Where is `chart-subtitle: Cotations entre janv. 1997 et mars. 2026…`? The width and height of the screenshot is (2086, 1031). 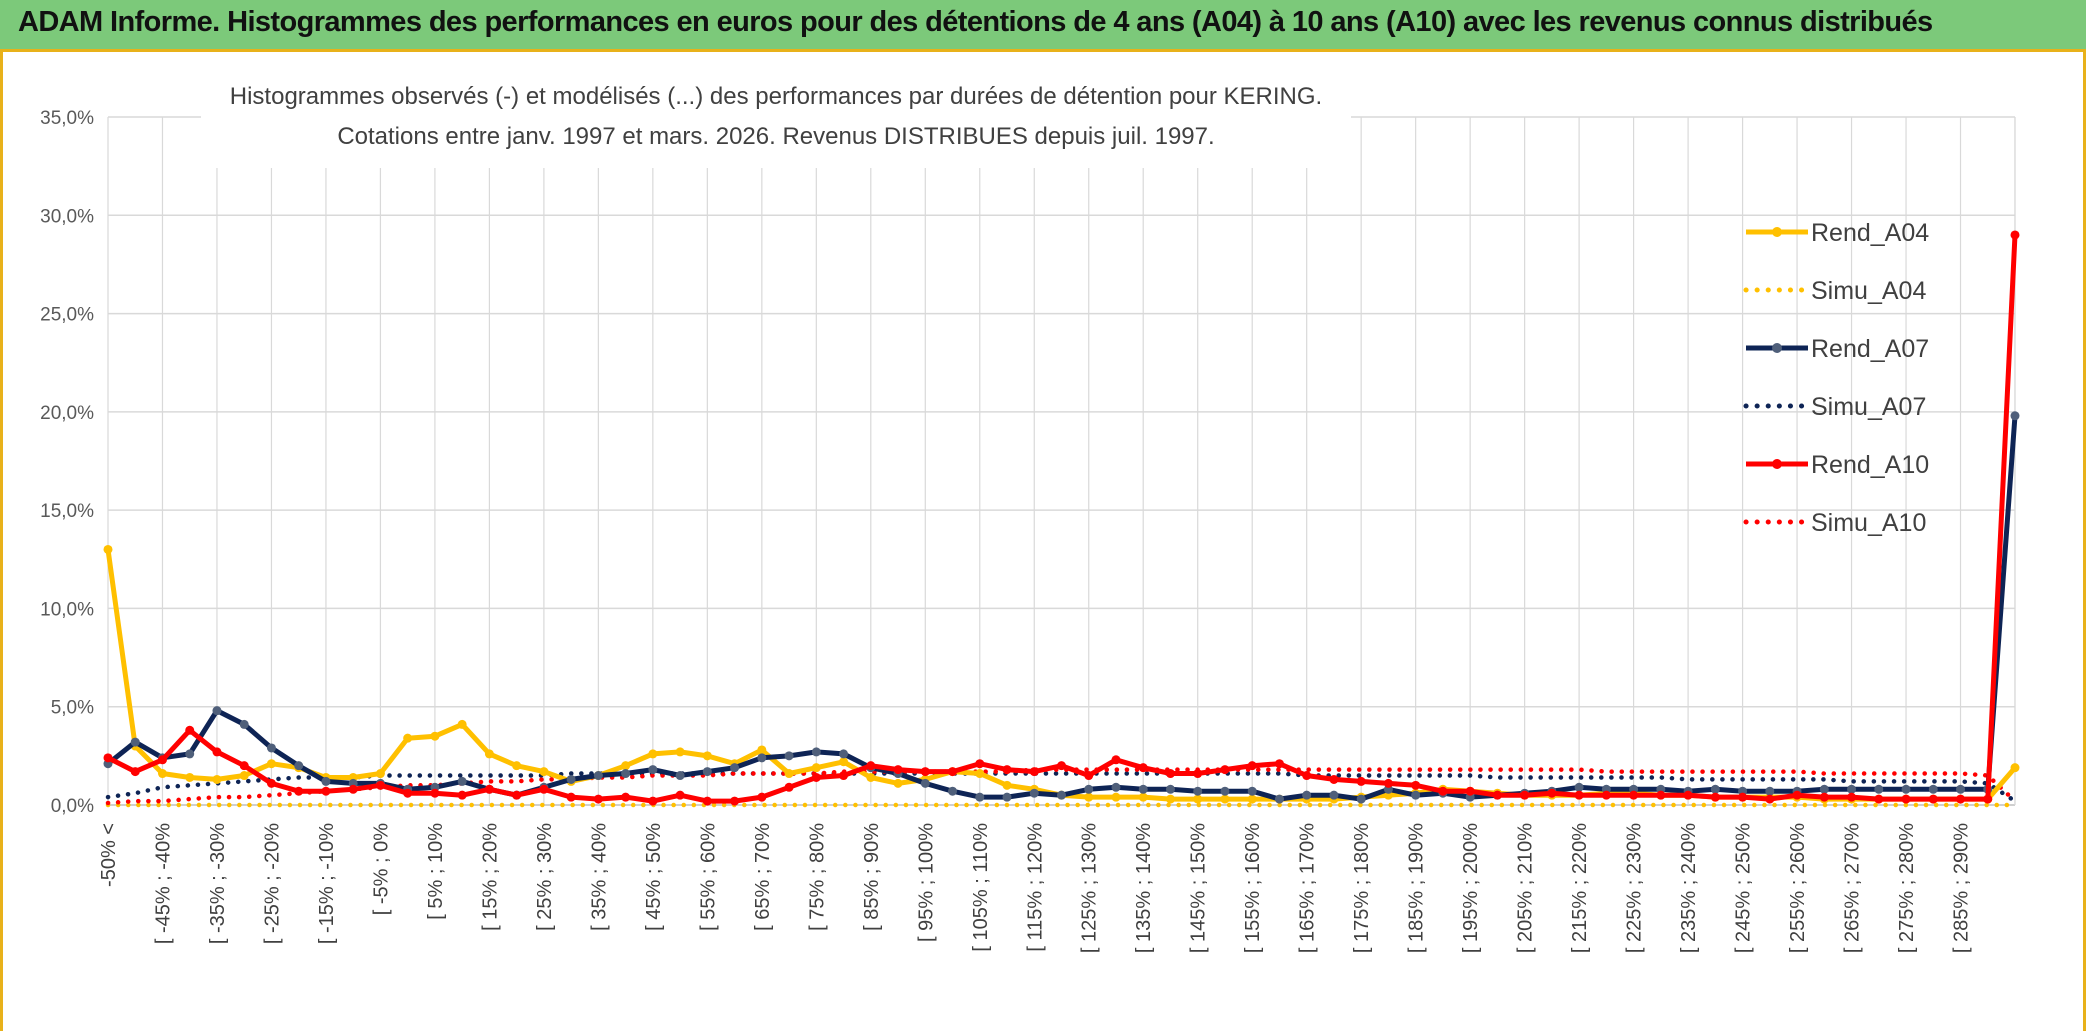
chart-subtitle: Cotations entre janv. 1997 et mars. 2026… is located at coordinates (775, 136).